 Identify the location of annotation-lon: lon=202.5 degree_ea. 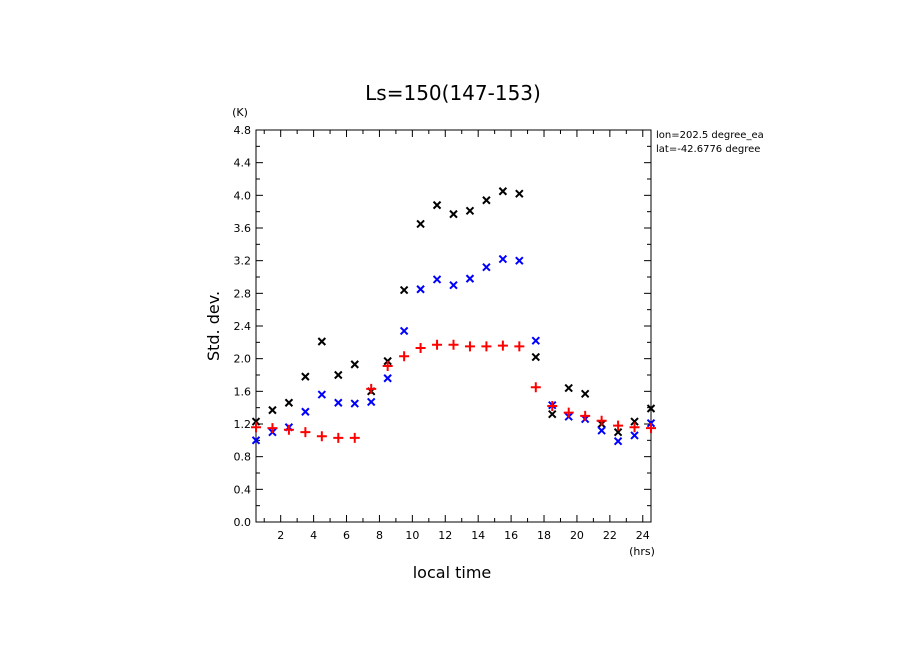
(710, 135).